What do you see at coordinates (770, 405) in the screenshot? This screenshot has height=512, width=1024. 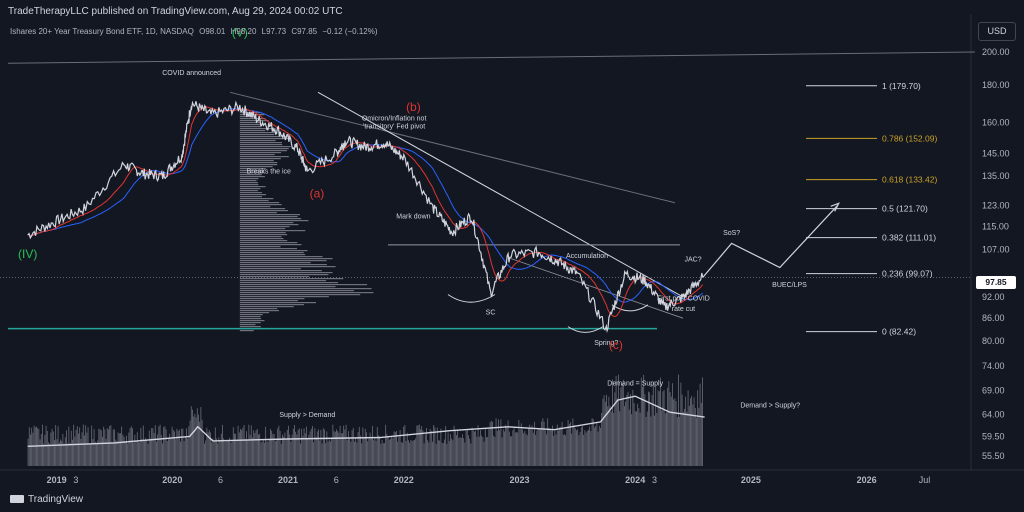 I see `annotation-label: Demand > Supply?` at bounding box center [770, 405].